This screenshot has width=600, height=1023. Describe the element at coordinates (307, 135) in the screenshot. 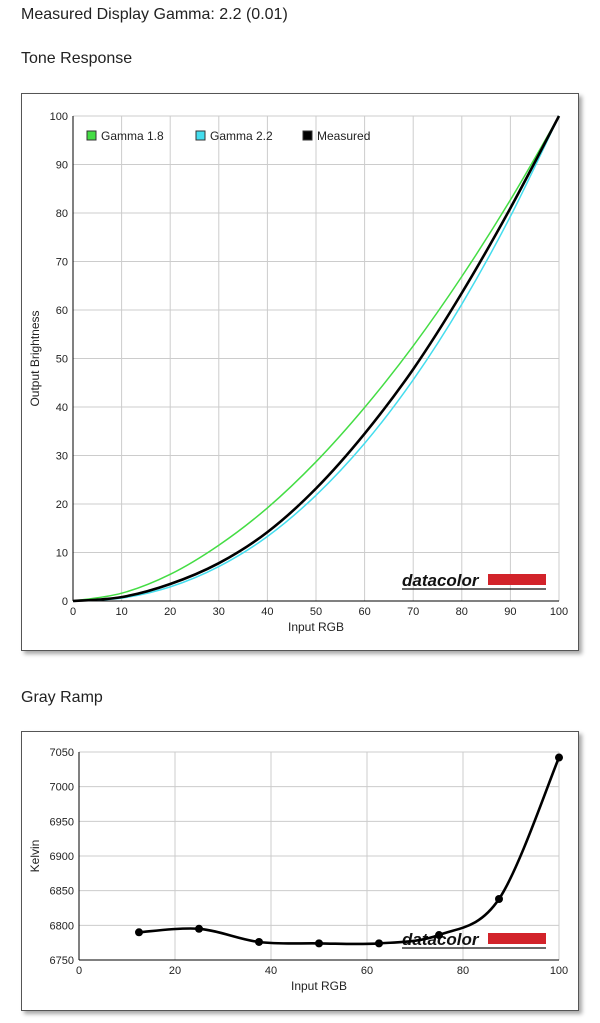

I see `legend-swatch-measured` at that location.